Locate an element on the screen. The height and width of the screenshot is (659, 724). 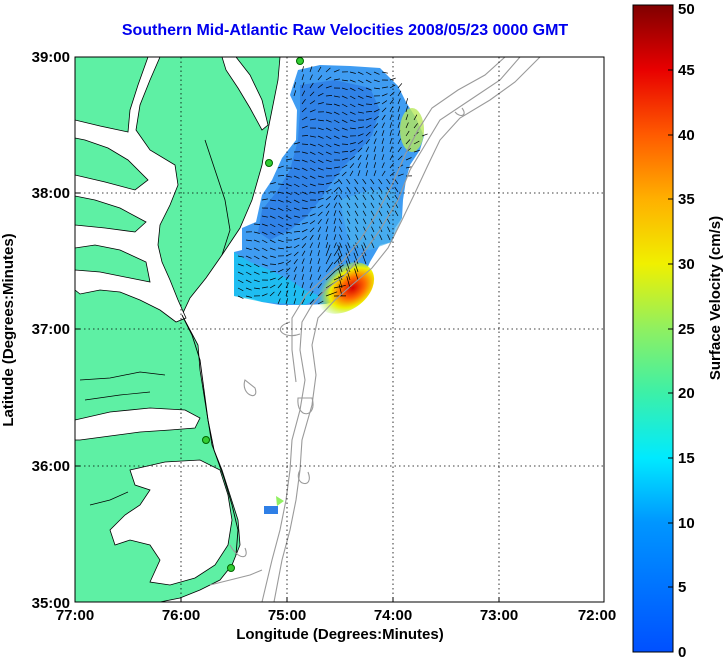
coastline-south is located at coordinates (210, 435).